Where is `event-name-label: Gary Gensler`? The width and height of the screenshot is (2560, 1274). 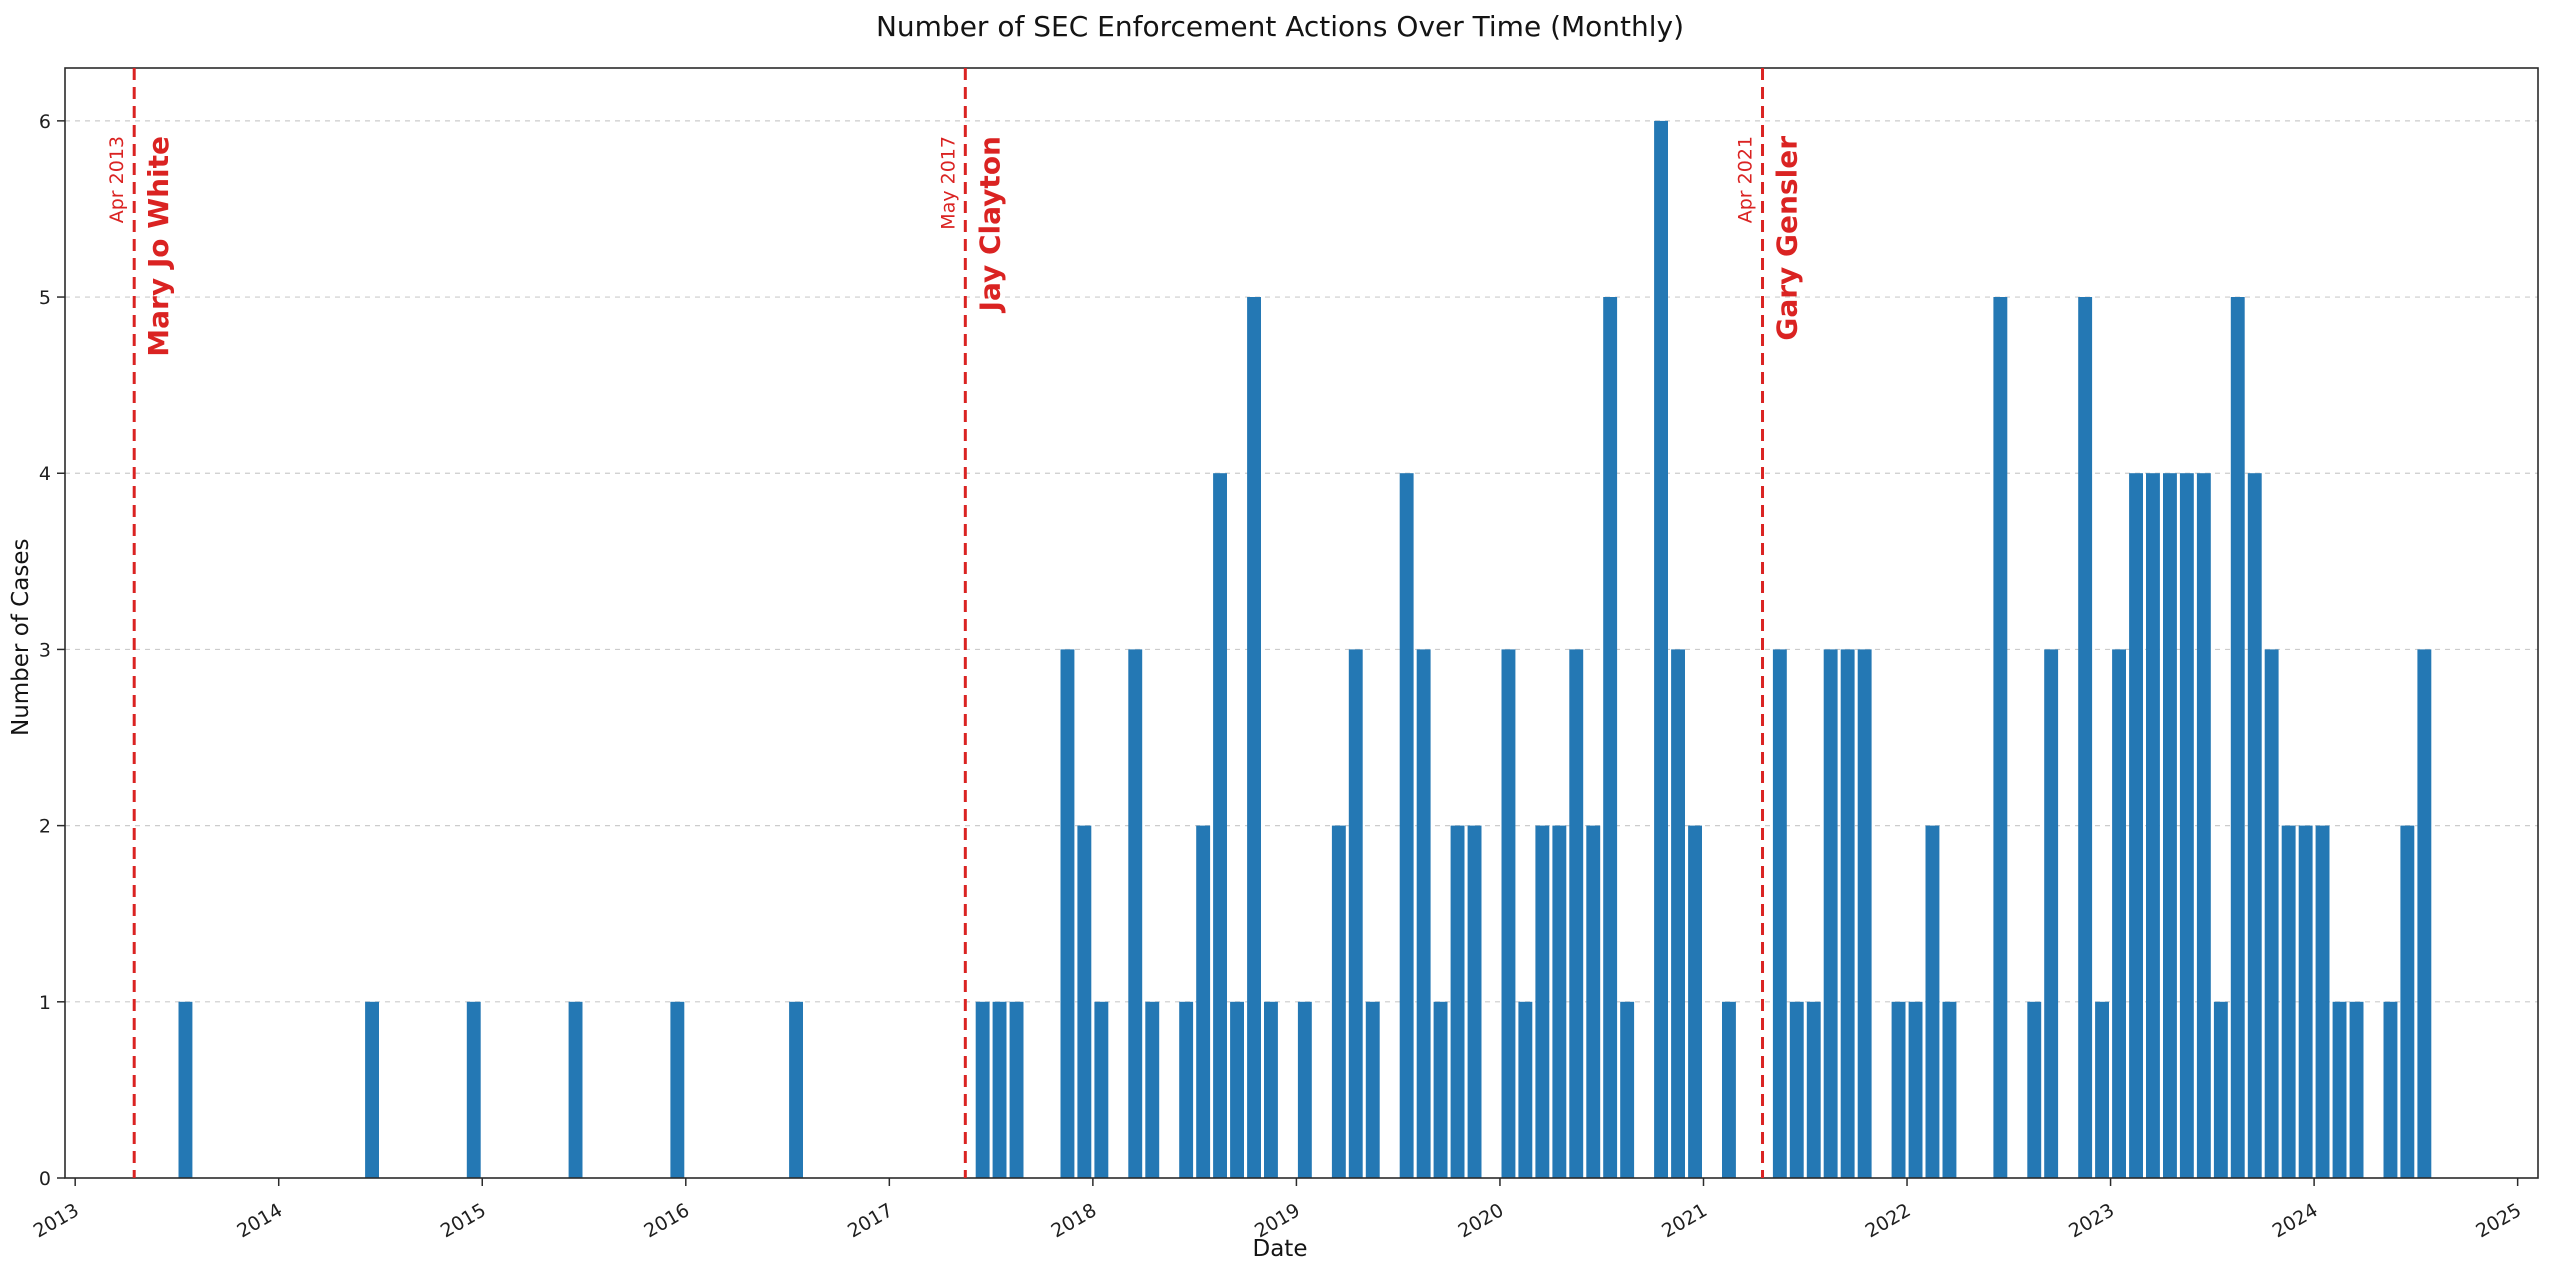
event-name-label: Gary Gensler is located at coordinates (1787, 238).